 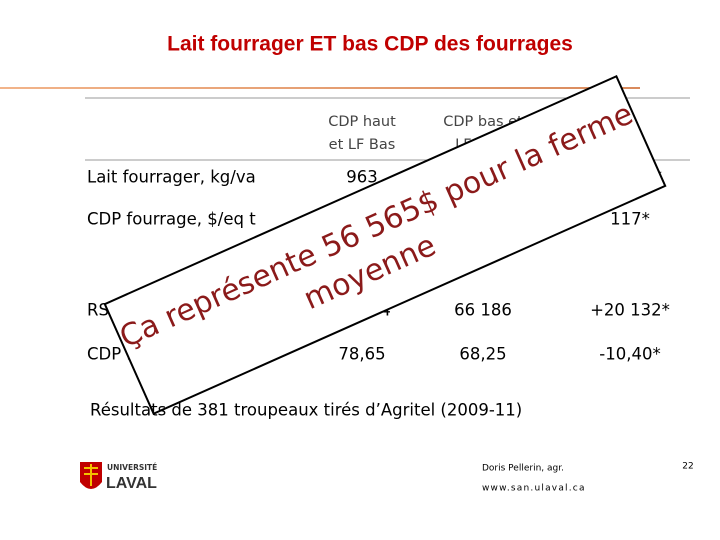 I want to click on title-rule, so click(x=320, y=88).